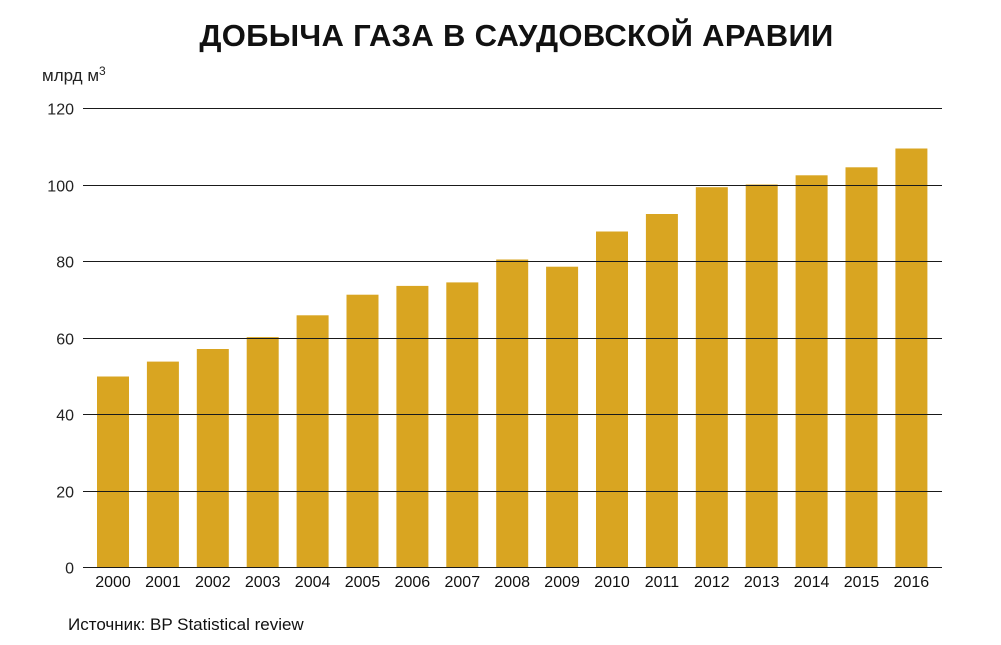 Image resolution: width=1001 pixels, height=645 pixels. Describe the element at coordinates (60, 187) in the screenshot. I see `y-tick-label-100: 100` at that location.